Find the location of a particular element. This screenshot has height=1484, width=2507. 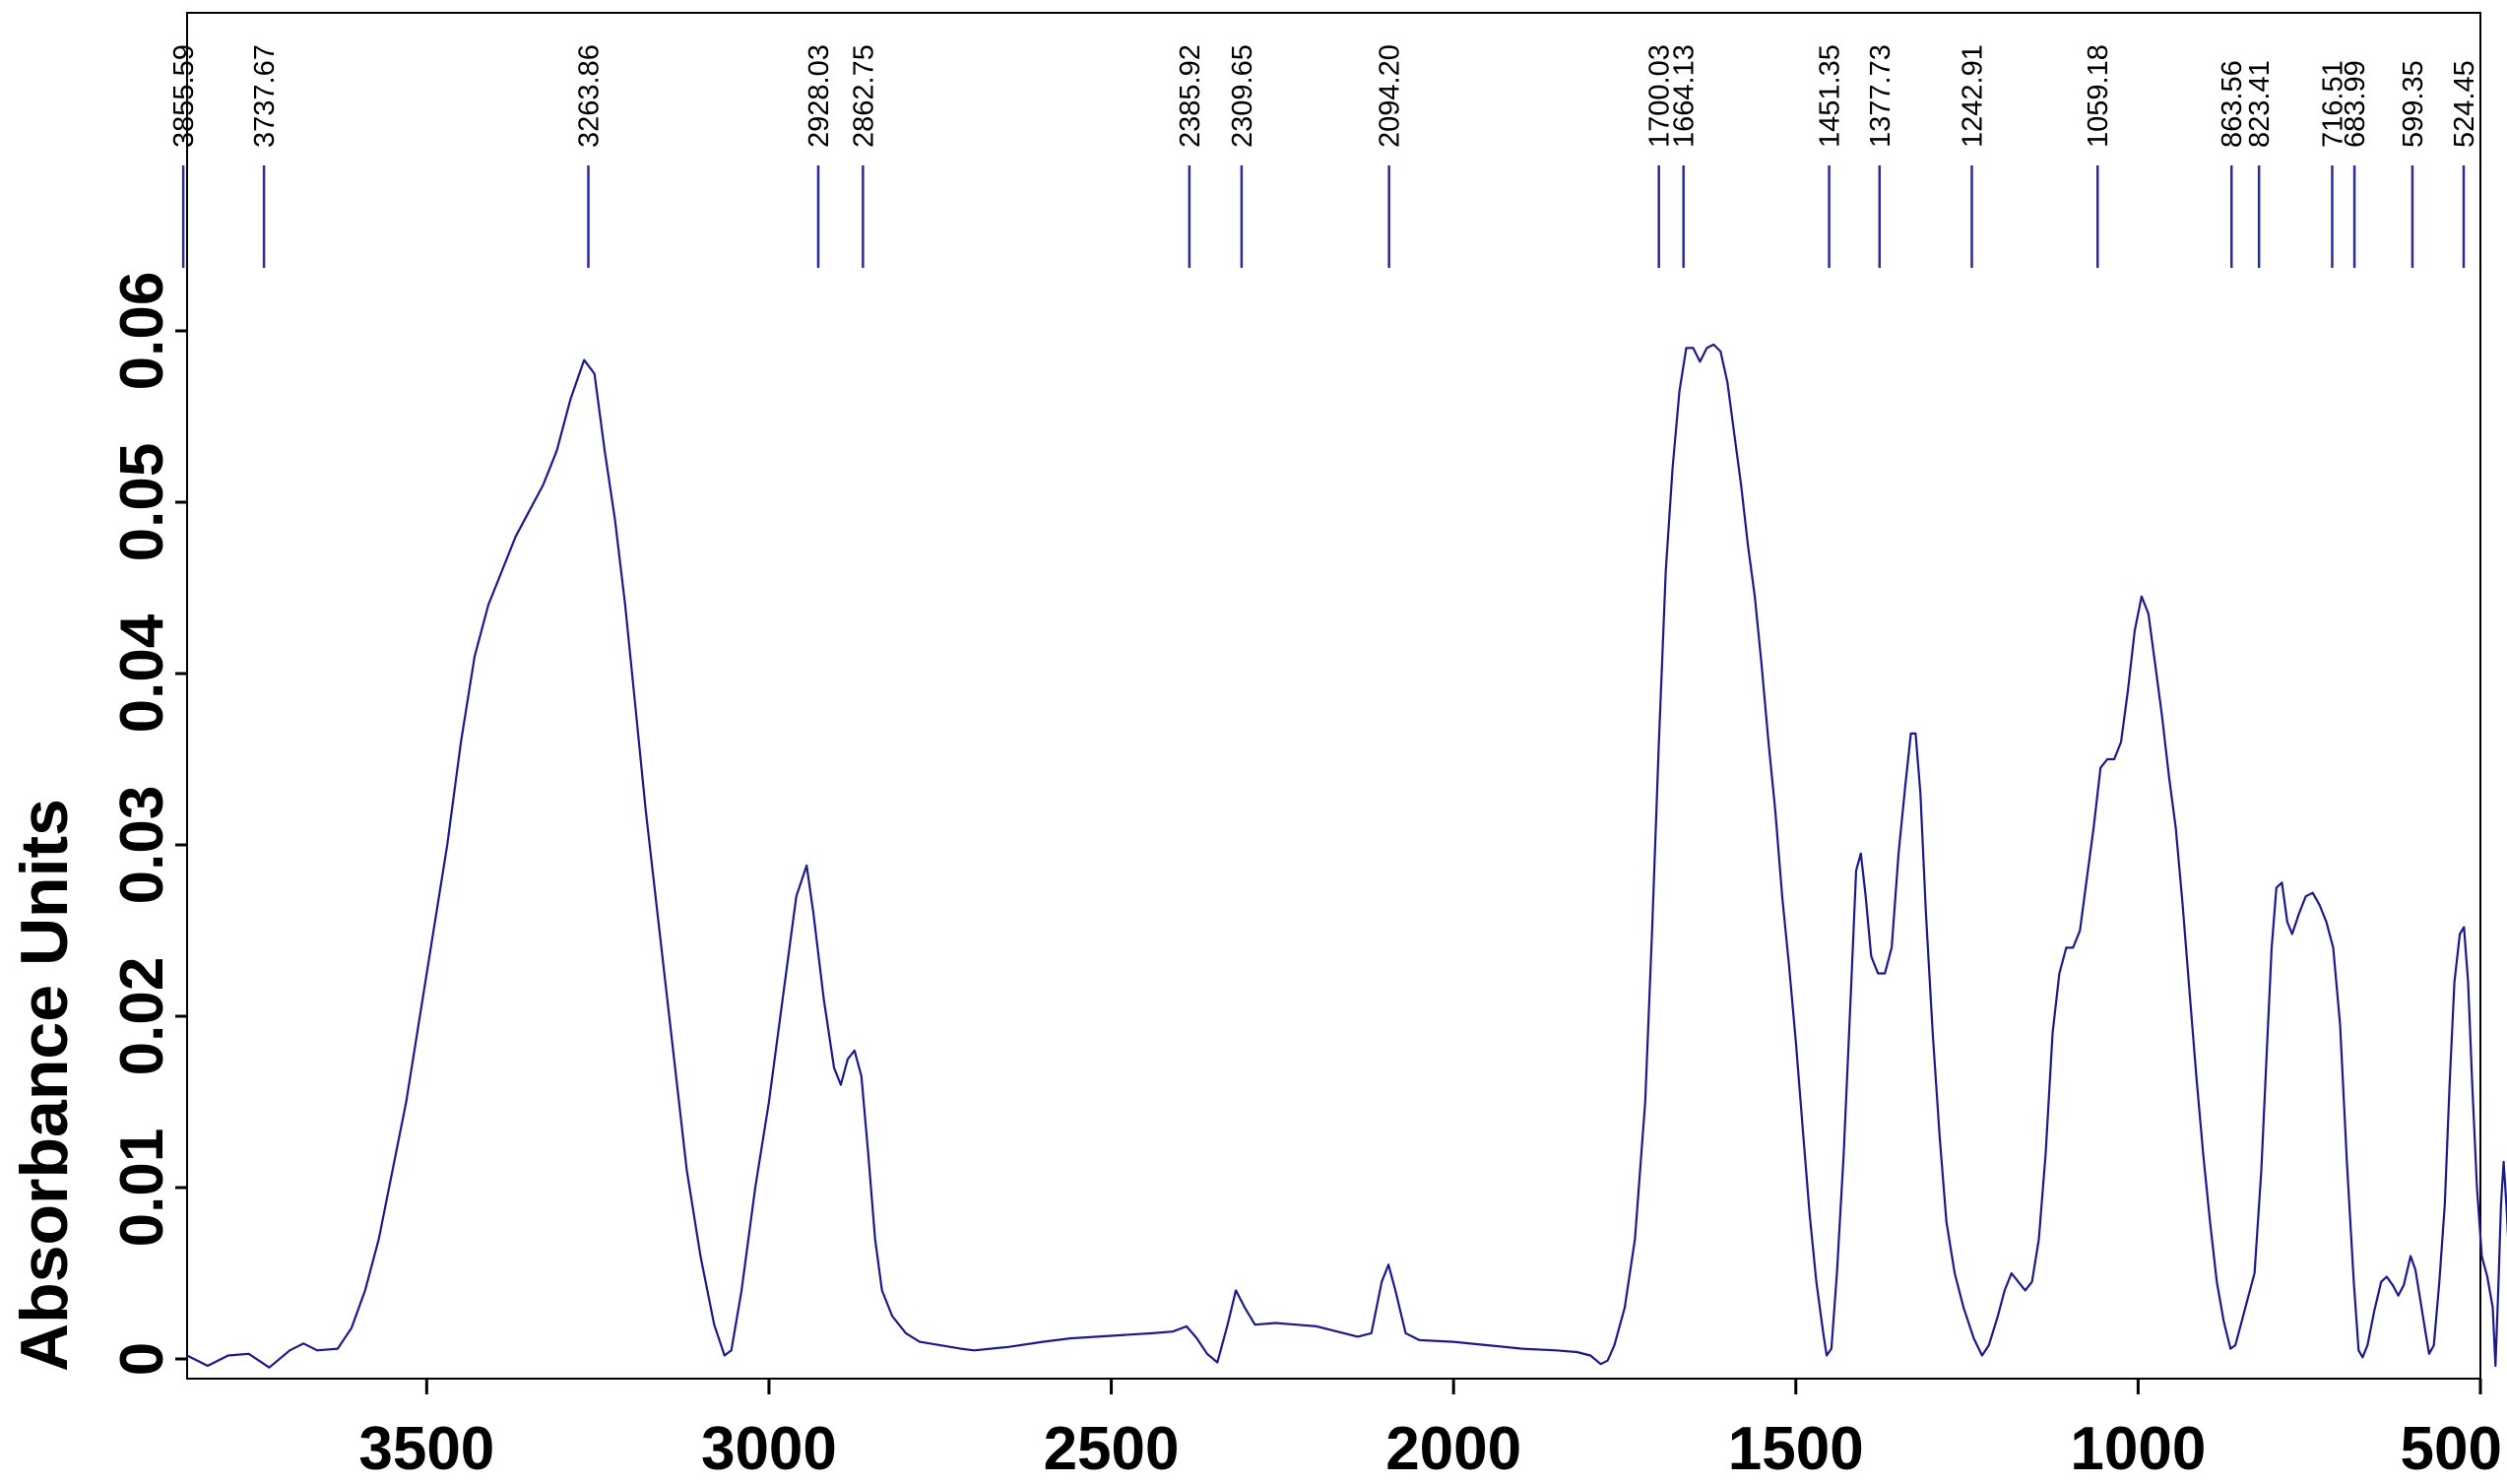

peak-label: 2094.20 is located at coordinates (1390, 96).